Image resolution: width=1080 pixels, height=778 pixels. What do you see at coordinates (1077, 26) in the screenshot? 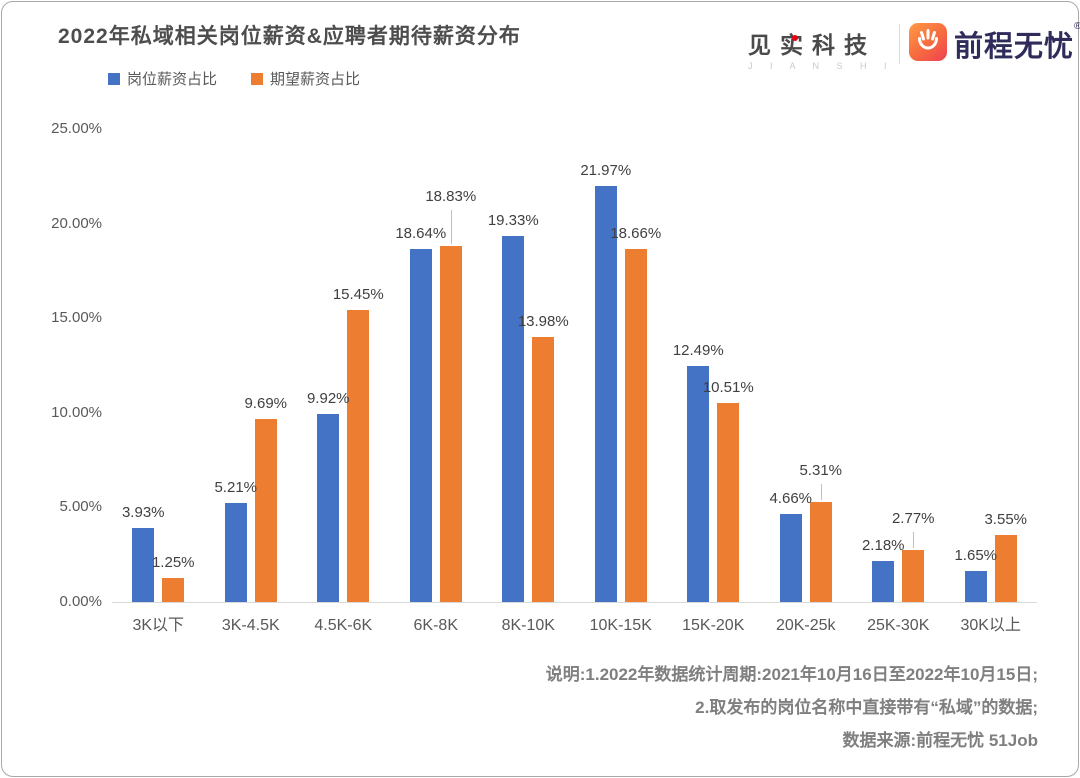
I see `registered-mark: ®` at bounding box center [1077, 26].